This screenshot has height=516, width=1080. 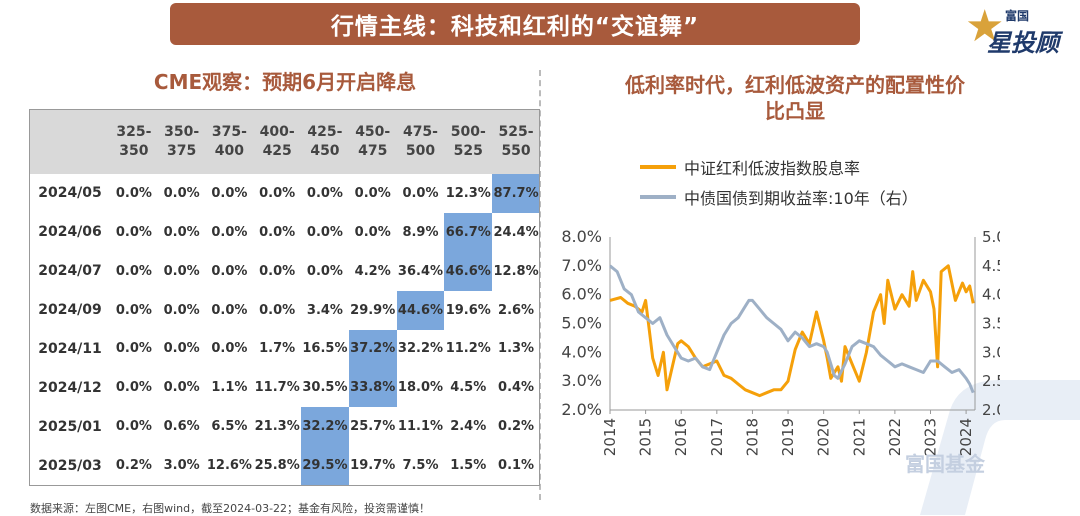 What do you see at coordinates (610, 437) in the screenshot?
I see `x-tick-label: 2014` at bounding box center [610, 437].